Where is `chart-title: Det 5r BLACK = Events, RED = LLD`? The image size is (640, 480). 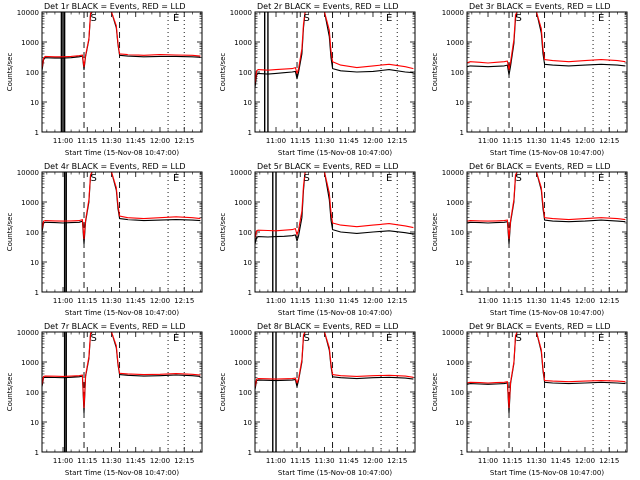 chart-title: Det 5r BLACK = Events, RED = LLD is located at coordinates (328, 166).